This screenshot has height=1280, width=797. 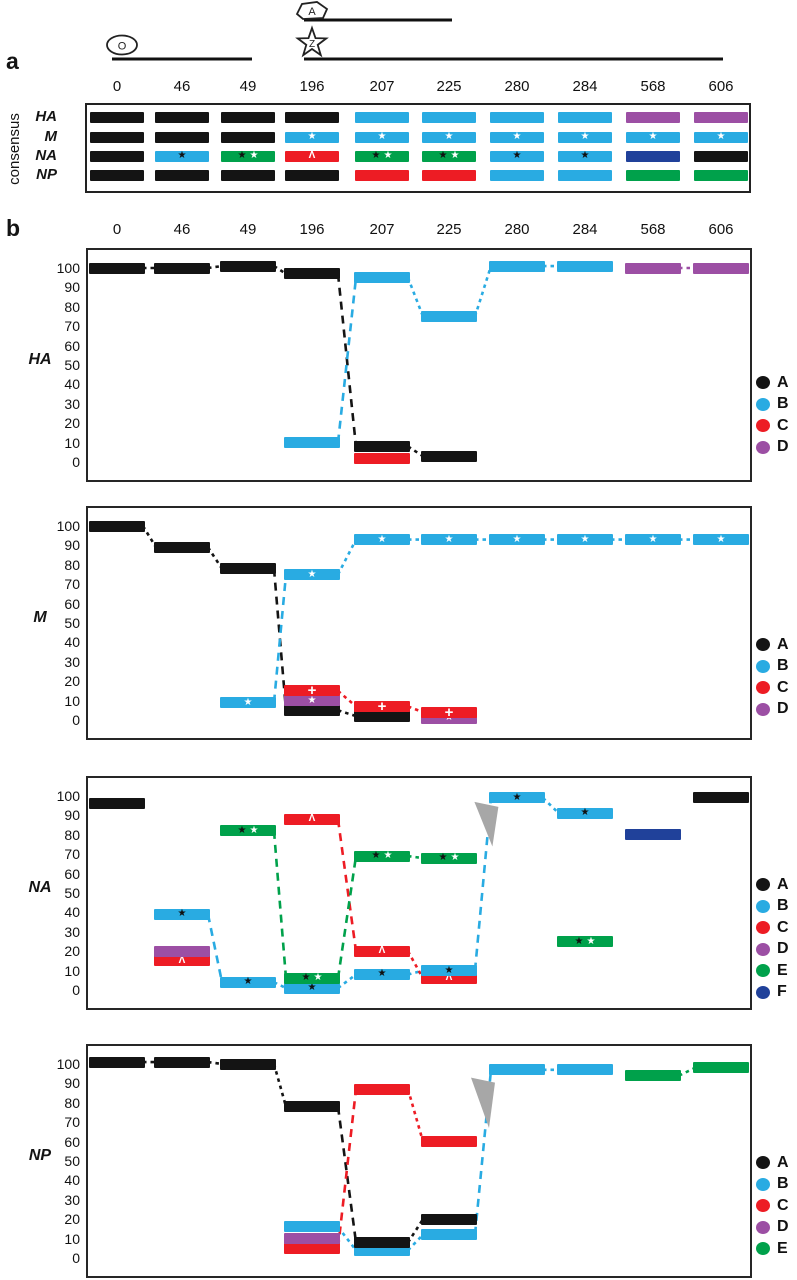 I want to click on y-tick-label: 30, so click(x=72, y=661).